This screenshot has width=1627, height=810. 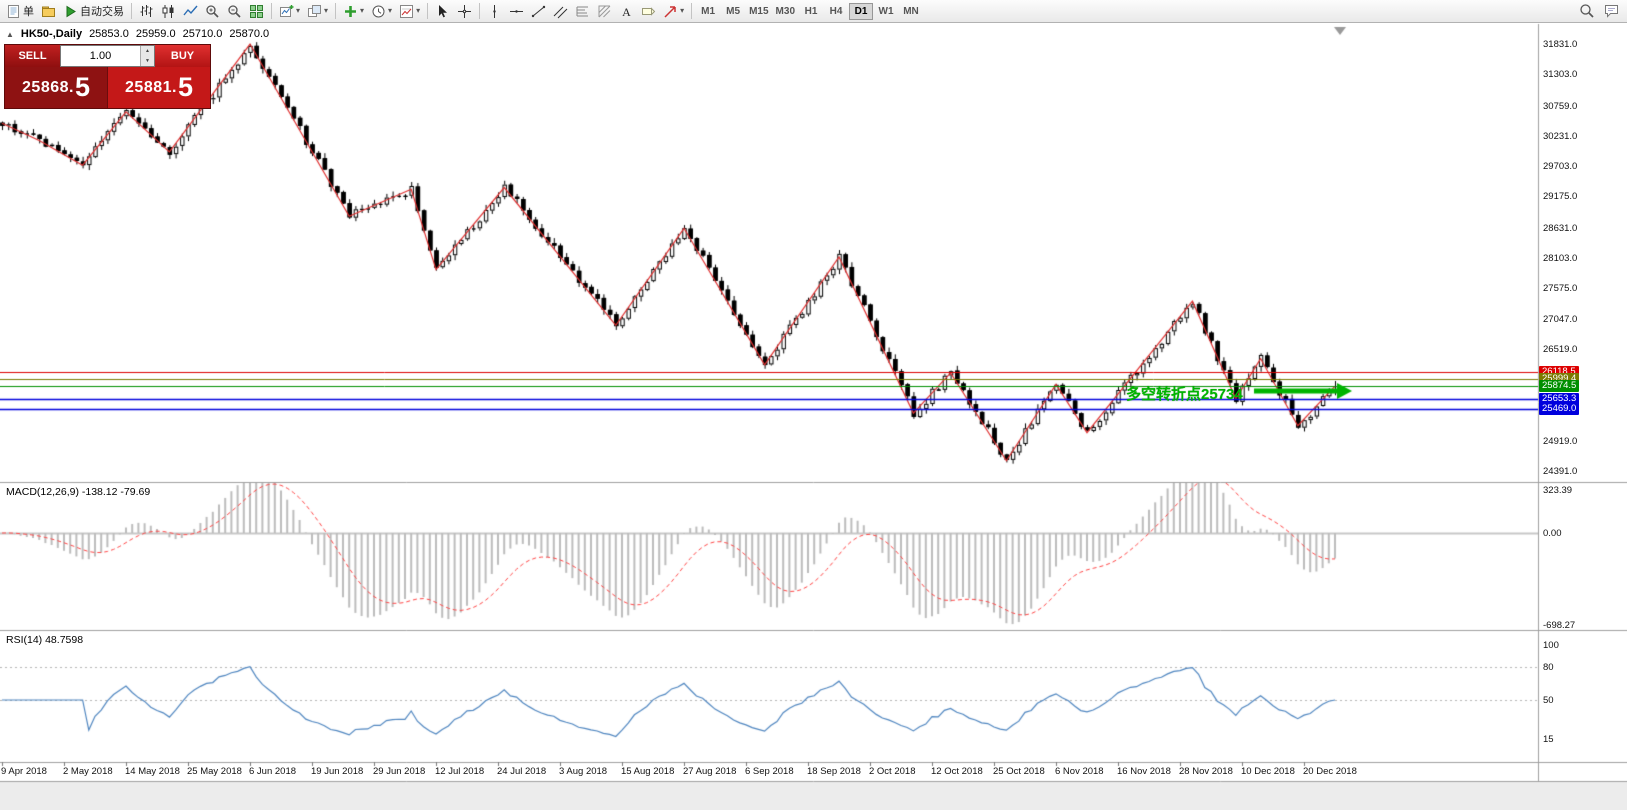 What do you see at coordinates (28, 12) in the screenshot?
I see `new-order-button-label: 单` at bounding box center [28, 12].